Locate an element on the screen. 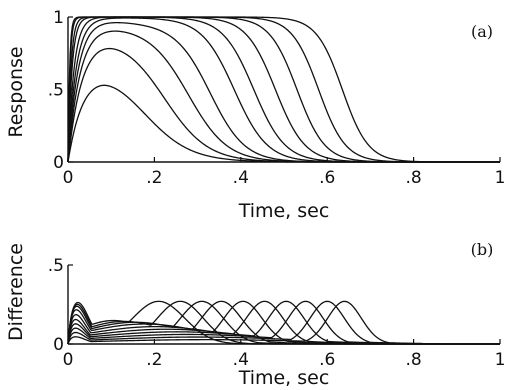 Image resolution: width=506 pixels, height=390 pixels. panel-a-label: (a) is located at coordinates (482, 31).